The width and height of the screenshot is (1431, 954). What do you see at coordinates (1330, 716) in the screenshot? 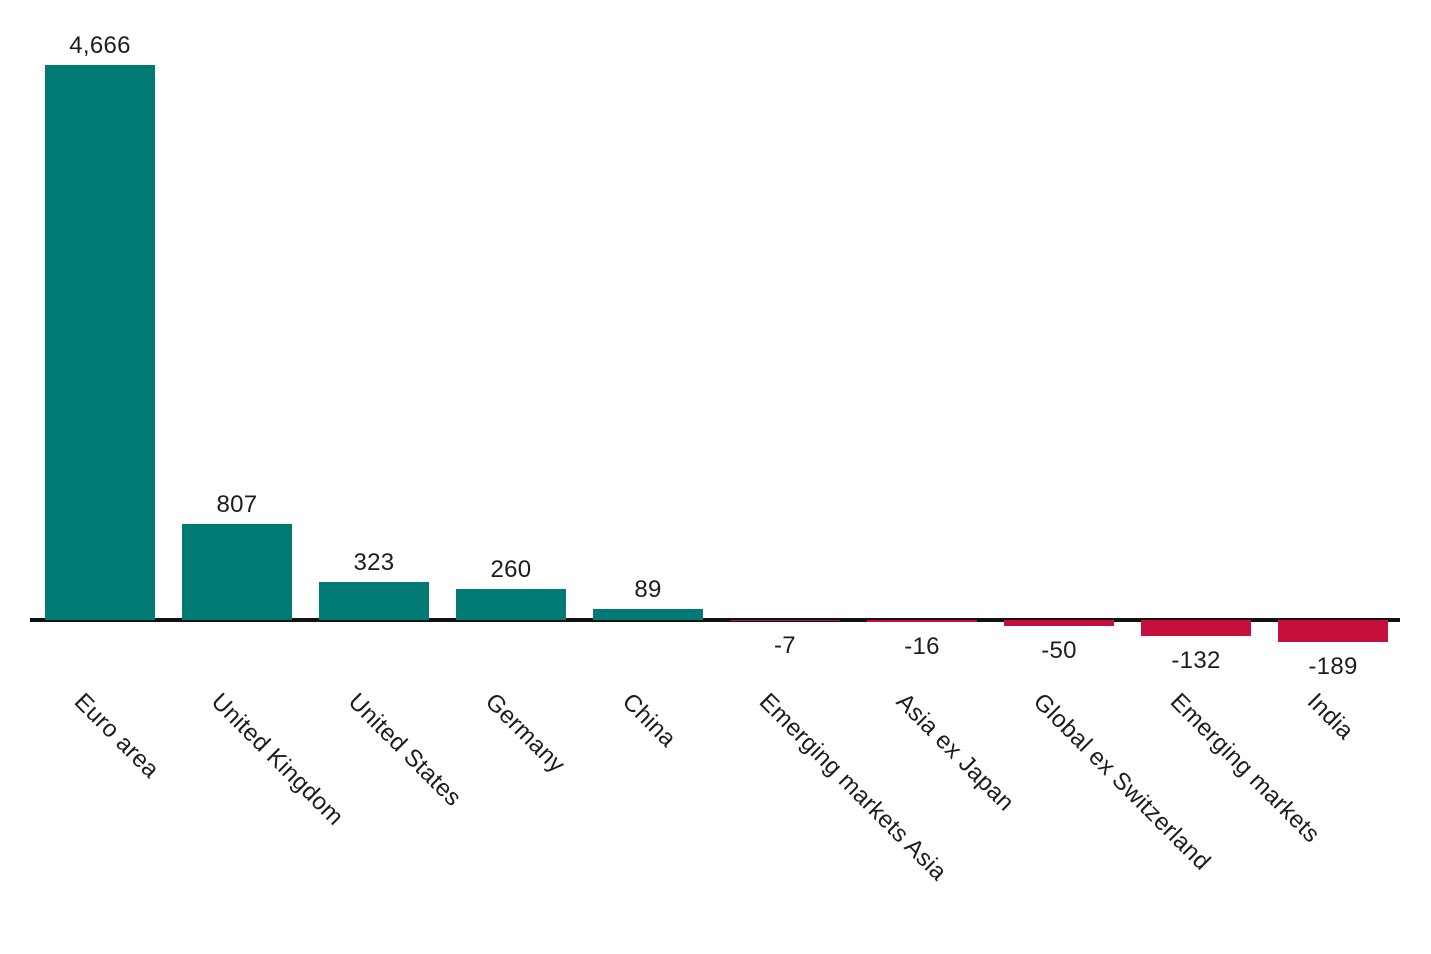
I see `x-axis-category-text: India` at bounding box center [1330, 716].